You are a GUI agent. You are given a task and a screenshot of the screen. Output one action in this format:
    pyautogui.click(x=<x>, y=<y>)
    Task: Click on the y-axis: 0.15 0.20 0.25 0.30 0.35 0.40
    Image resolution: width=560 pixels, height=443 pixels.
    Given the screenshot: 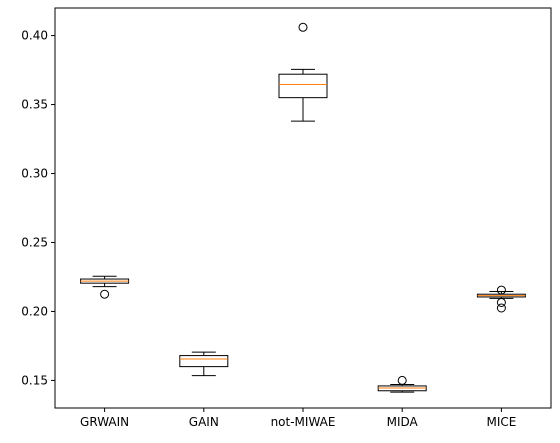 What is the action you would take?
    pyautogui.click(x=38, y=208)
    